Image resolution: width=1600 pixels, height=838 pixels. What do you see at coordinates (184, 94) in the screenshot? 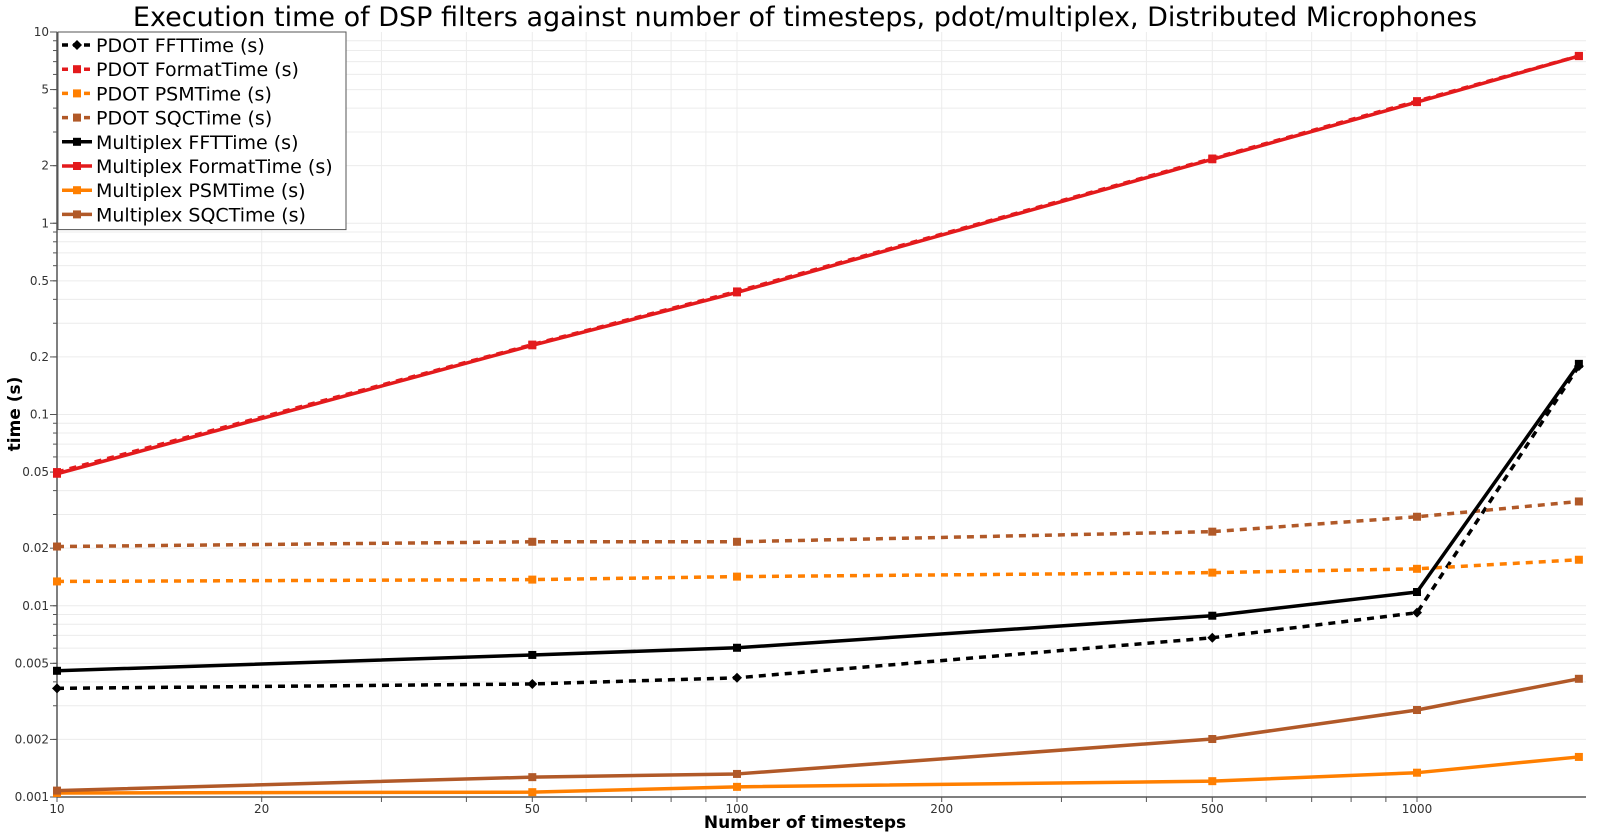
I see `legend-label: PDOT PSMTime (s)` at bounding box center [184, 94].